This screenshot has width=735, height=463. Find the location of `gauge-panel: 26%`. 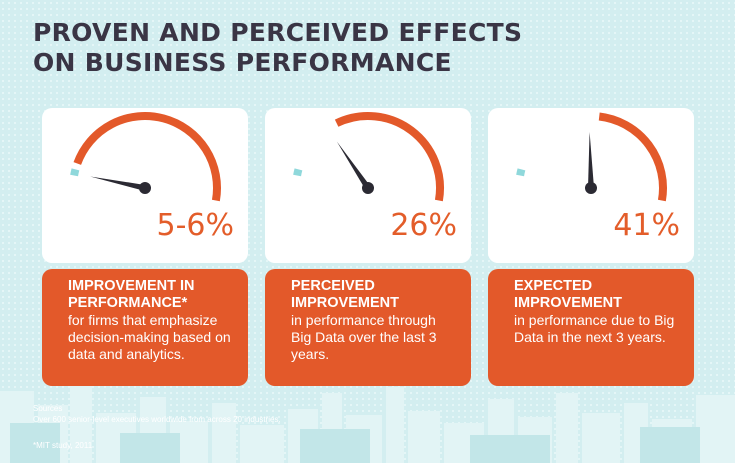

gauge-panel: 26% is located at coordinates (368, 185).